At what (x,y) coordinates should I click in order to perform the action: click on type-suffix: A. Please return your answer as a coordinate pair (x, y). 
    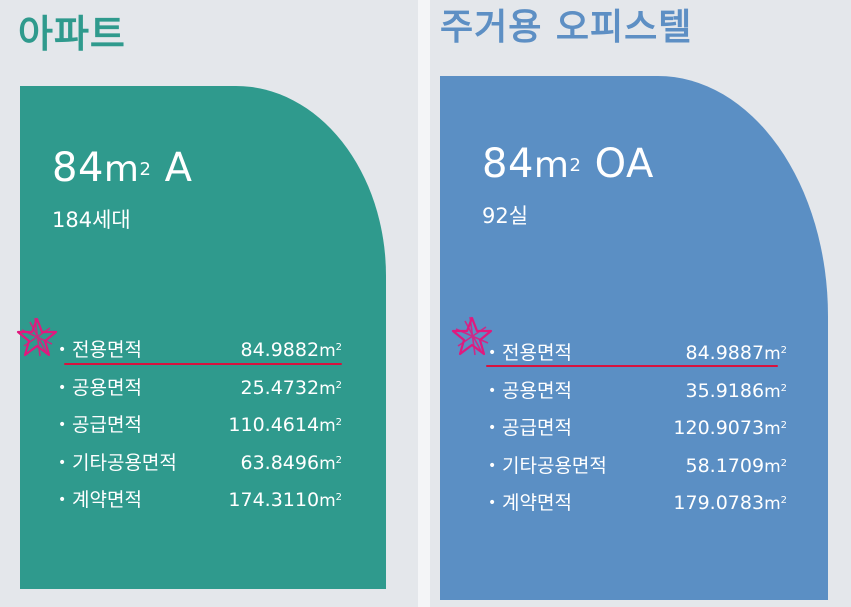
    Looking at the image, I should click on (178, 168).